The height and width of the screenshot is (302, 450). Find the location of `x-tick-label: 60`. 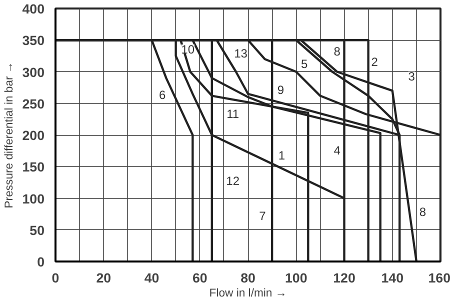

x-tick-label: 60 is located at coordinates (200, 278).